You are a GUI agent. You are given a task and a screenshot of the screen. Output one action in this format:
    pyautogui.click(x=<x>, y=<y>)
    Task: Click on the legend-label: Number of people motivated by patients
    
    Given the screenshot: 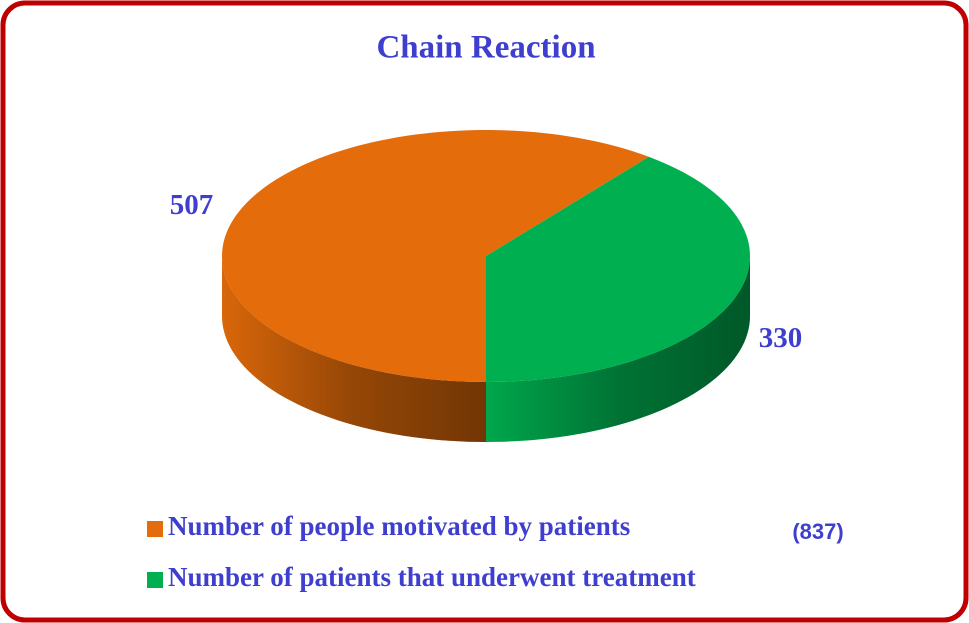 What is the action you would take?
    pyautogui.click(x=399, y=526)
    